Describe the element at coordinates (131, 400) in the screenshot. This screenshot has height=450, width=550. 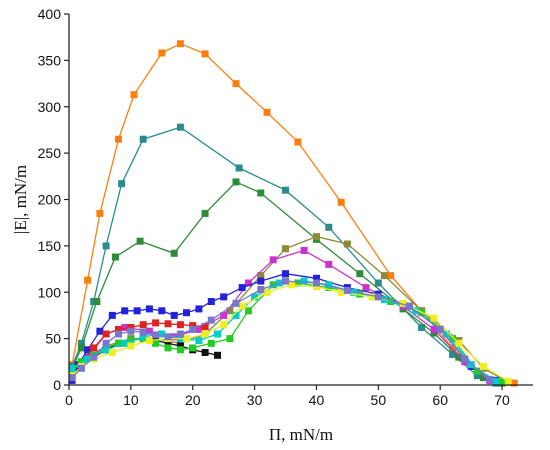
I see `x-tick-label: 10` at that location.